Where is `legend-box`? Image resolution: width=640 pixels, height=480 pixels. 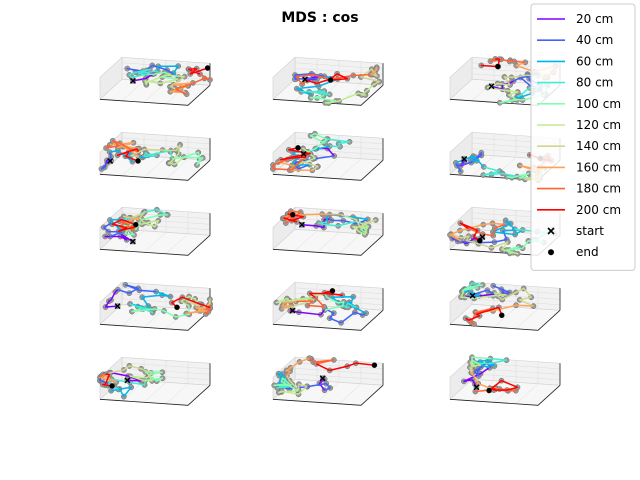 legend-box is located at coordinates (583, 137).